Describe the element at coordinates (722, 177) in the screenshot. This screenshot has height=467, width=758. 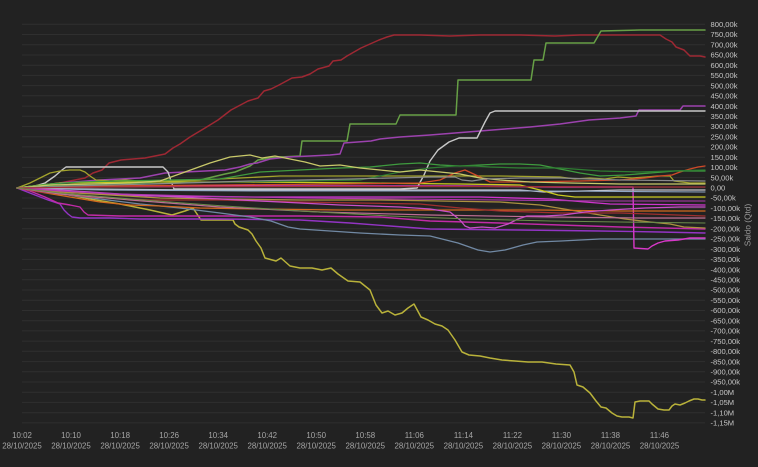
I see `svg-text: 50,00k` at that location.